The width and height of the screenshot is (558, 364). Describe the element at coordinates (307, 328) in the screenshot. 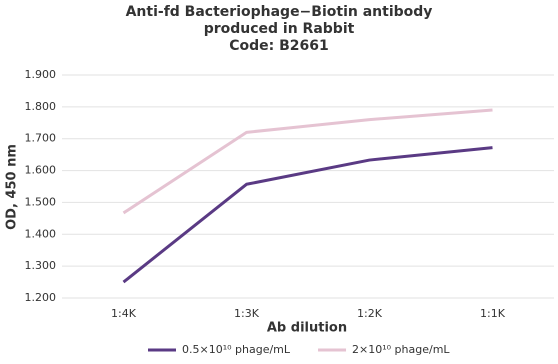

I see `x-axis-label: Ab dilution` at that location.